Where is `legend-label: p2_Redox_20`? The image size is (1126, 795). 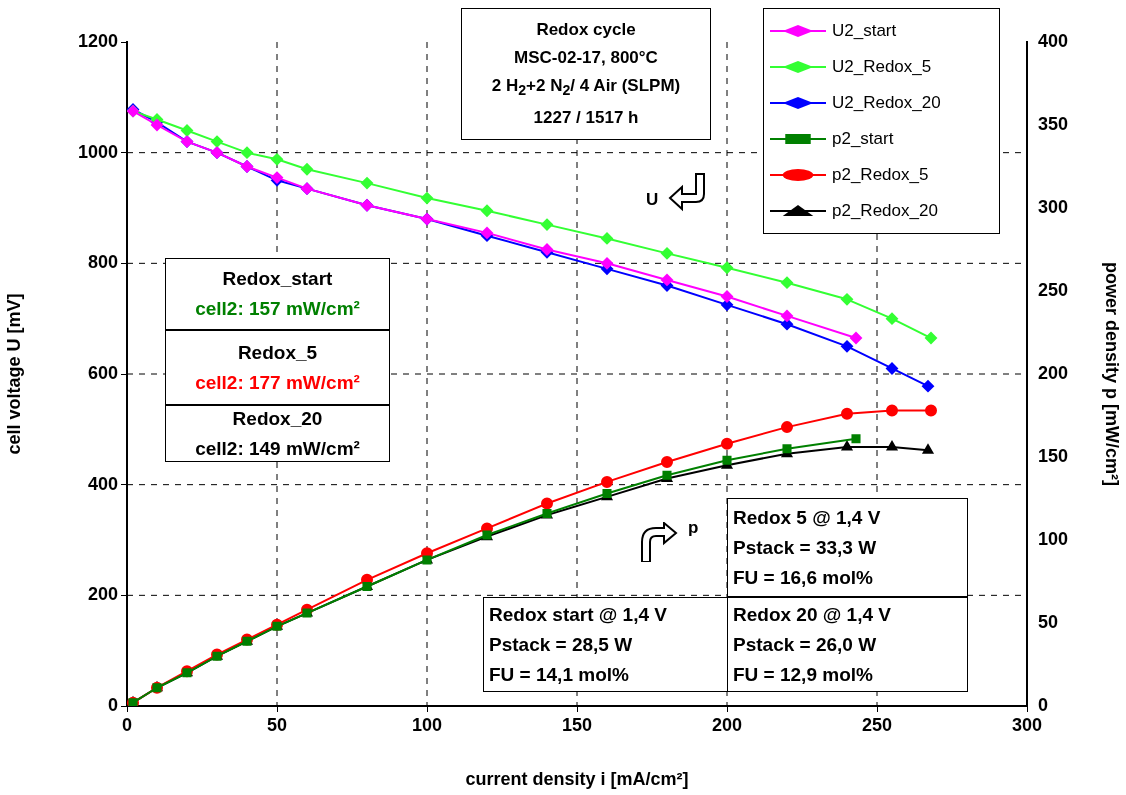 legend-label: p2_Redox_20 is located at coordinates (885, 211).